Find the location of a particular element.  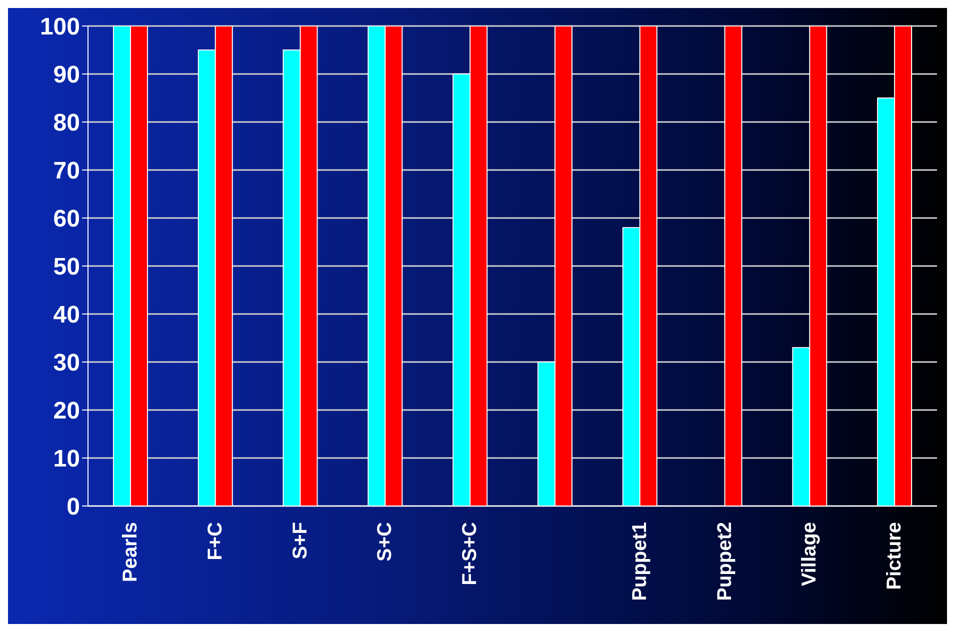

y-tick-label: 30 is located at coordinates (66, 363).